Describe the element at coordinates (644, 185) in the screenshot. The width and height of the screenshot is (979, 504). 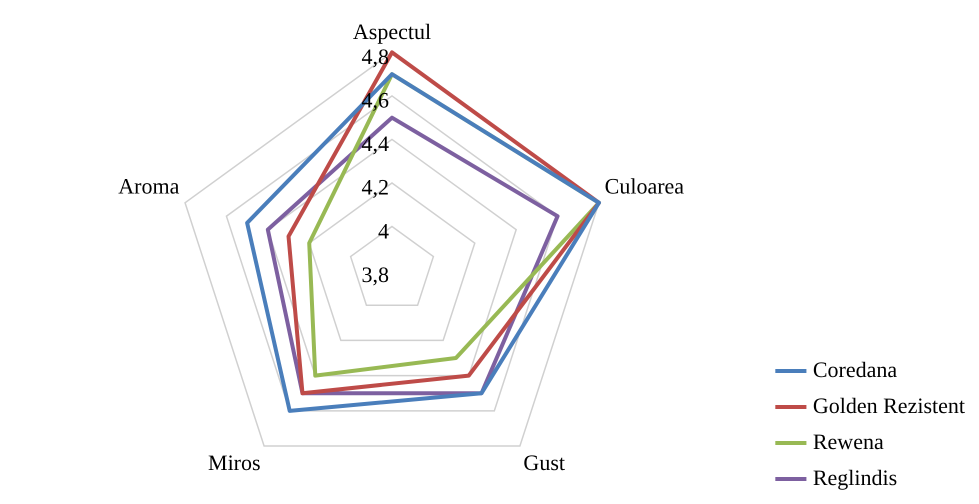
I see `spoke-label: Culoarea` at that location.